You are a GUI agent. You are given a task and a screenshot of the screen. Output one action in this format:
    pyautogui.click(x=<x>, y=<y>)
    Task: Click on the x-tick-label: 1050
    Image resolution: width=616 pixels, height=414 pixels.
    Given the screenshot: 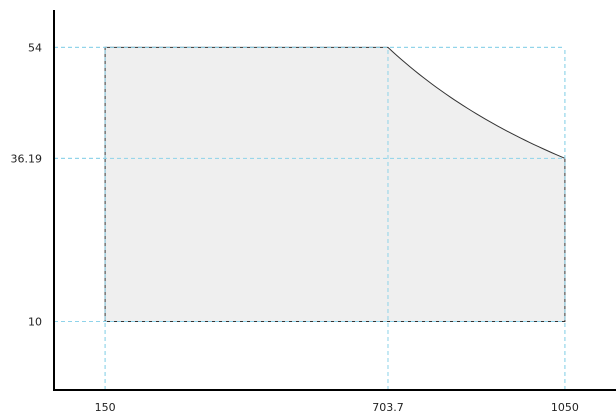 What is the action you would take?
    pyautogui.click(x=565, y=407)
    